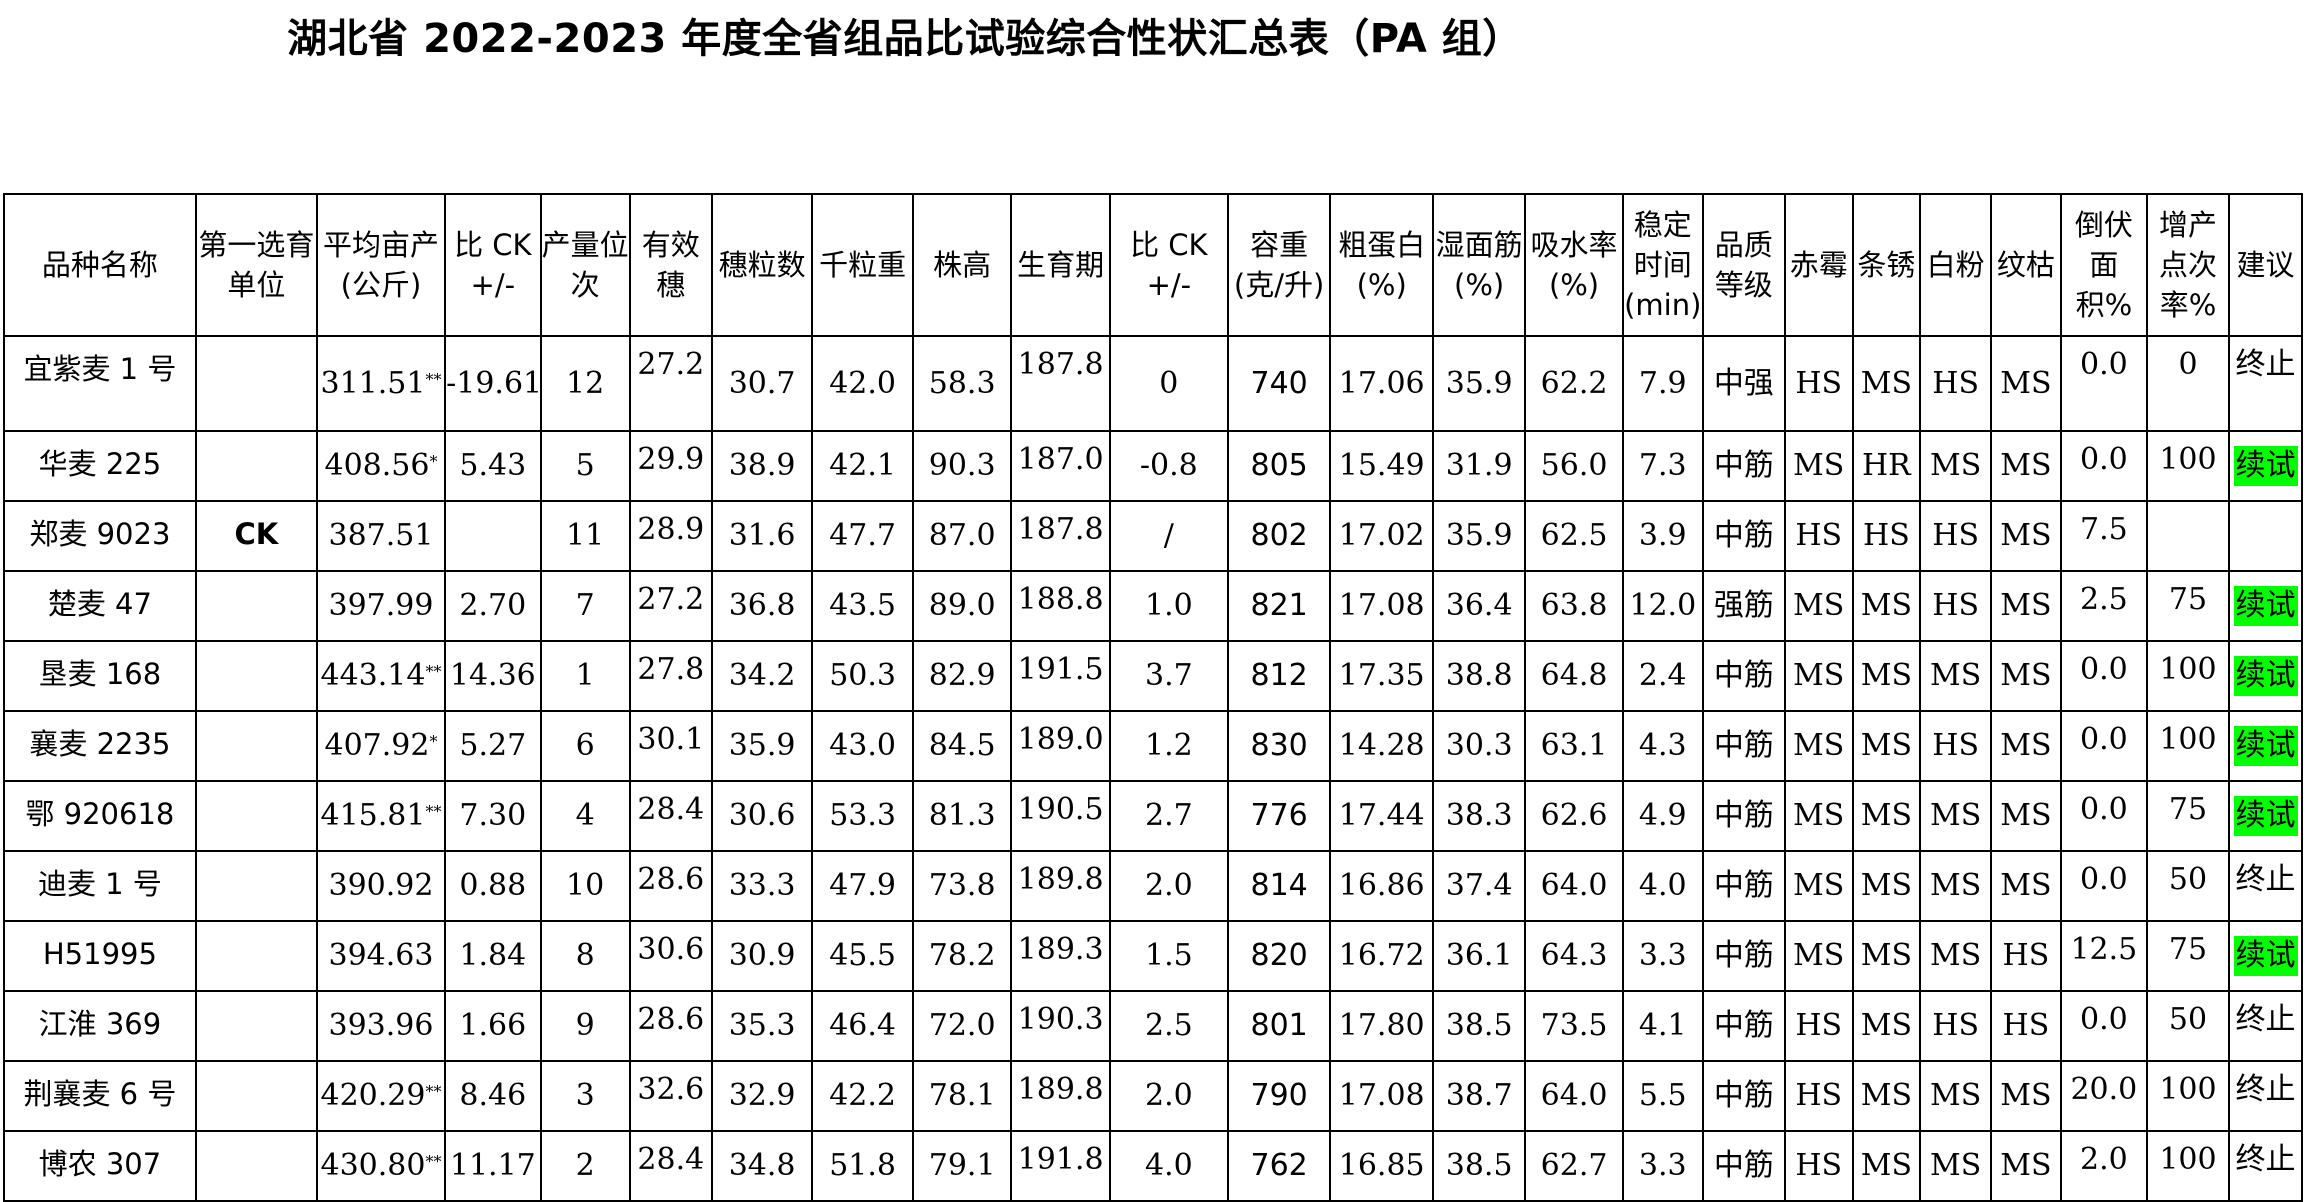 The width and height of the screenshot is (2306, 1202). What do you see at coordinates (100, 383) in the screenshot?
I see `name-cell: 宜紫麦 1 号` at bounding box center [100, 383].